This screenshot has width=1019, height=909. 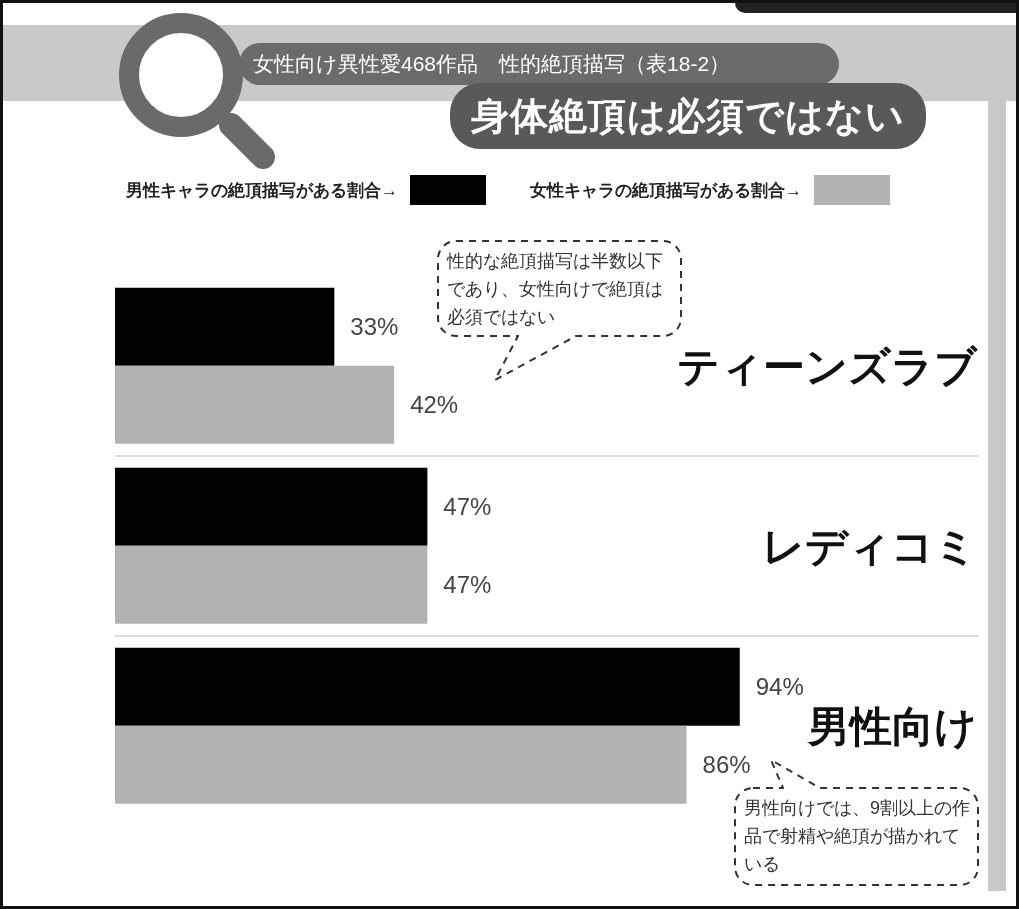 I want to click on legend-label: 女性キャラの絶頂描写がある割合→, so click(x=666, y=190).